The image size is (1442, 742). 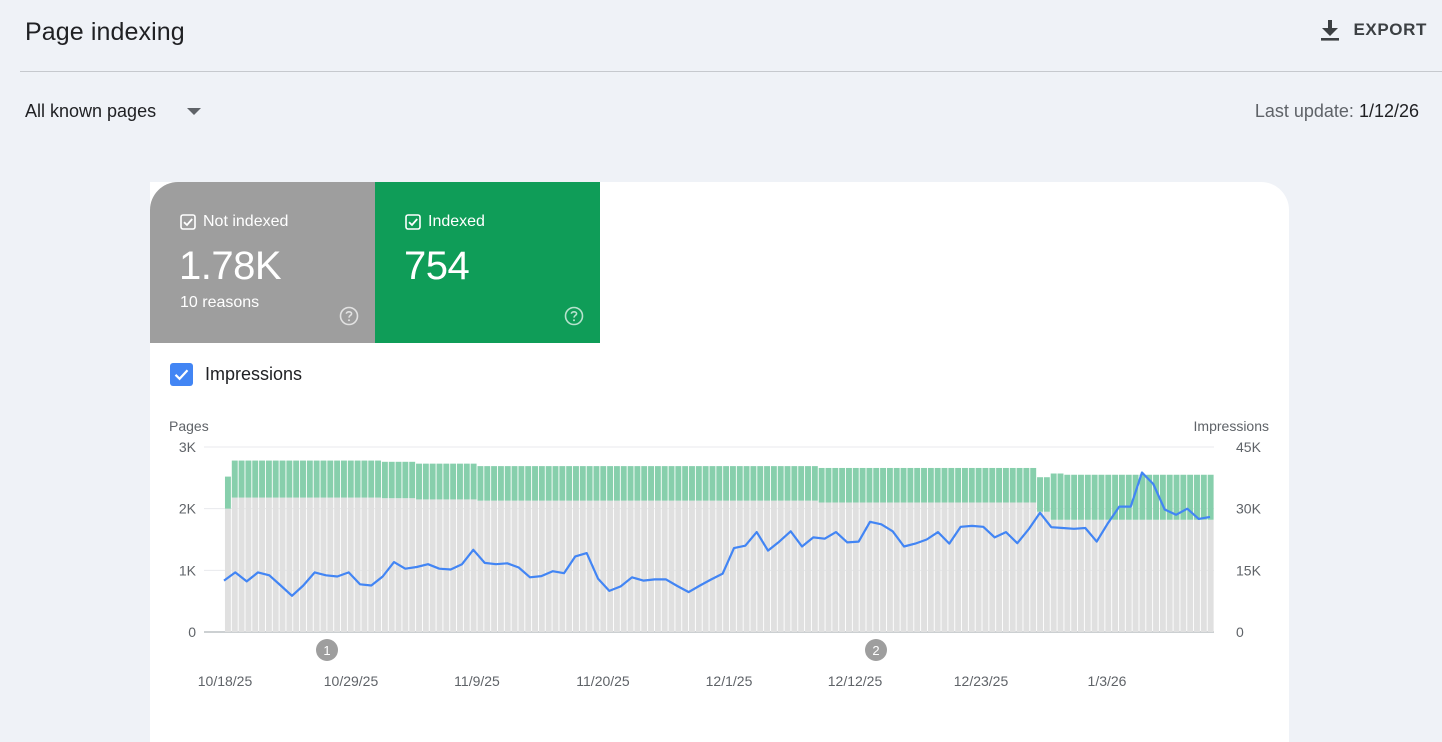 What do you see at coordinates (855, 681) in the screenshot?
I see `x-tick-label: 12/12/25` at bounding box center [855, 681].